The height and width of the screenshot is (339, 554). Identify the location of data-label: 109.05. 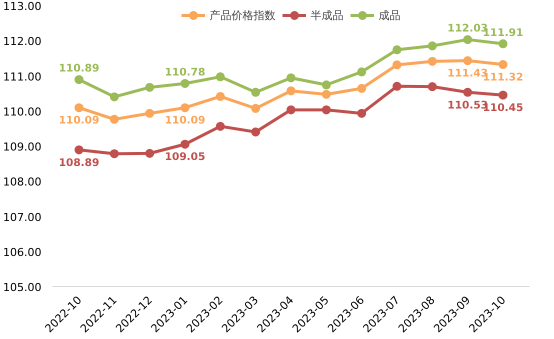
(185, 157).